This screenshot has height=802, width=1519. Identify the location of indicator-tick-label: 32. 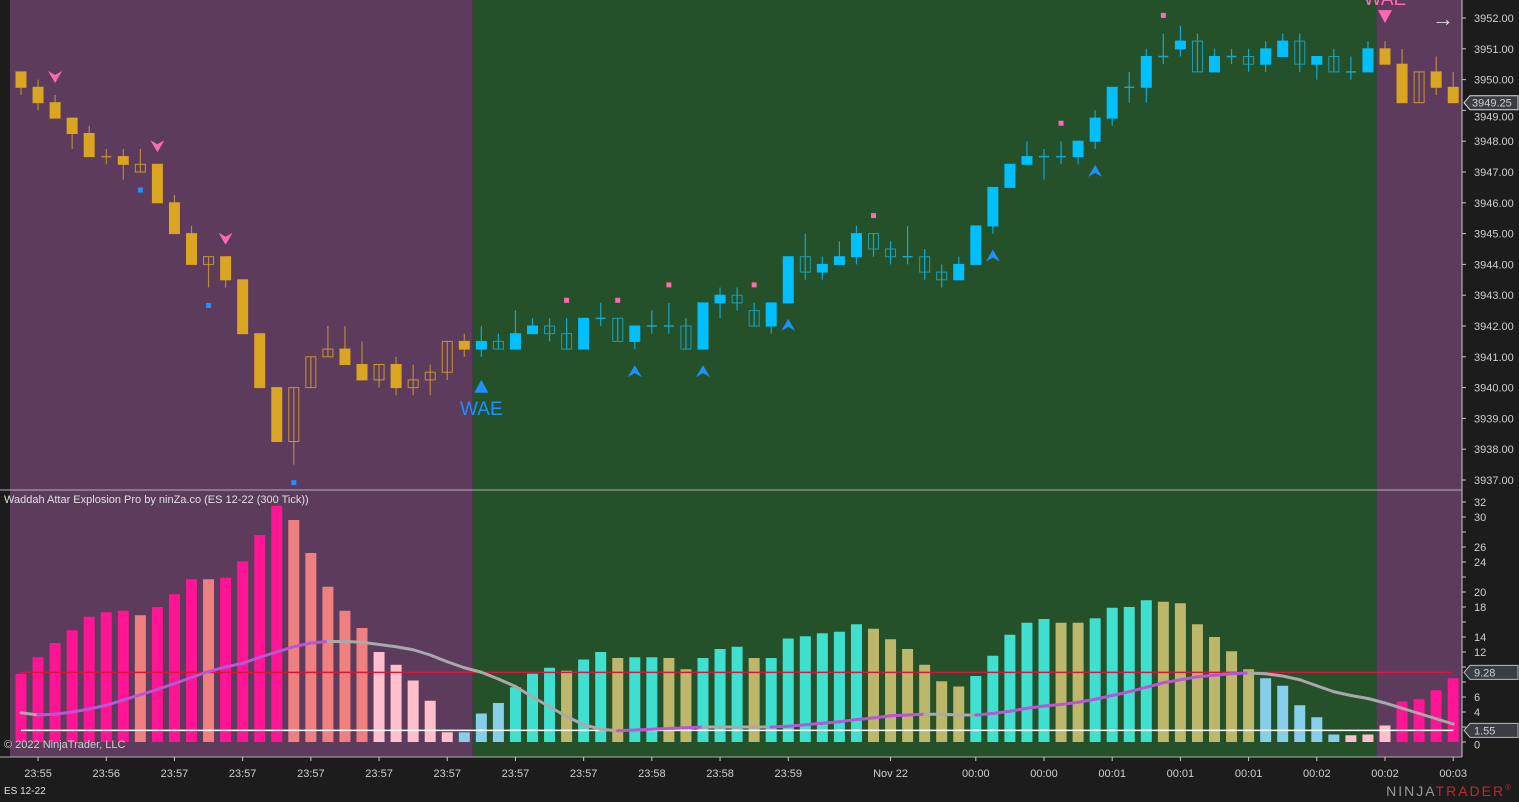
(1480, 503).